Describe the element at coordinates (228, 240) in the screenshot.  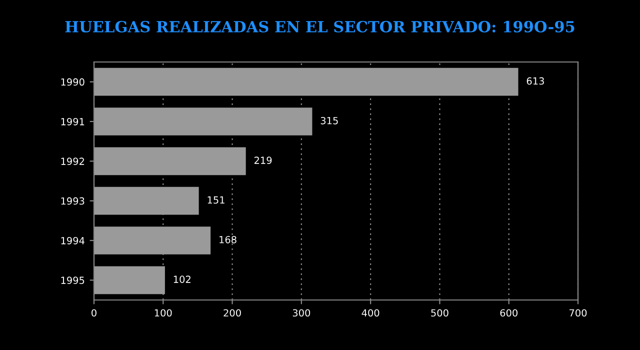
I see `data-label: 168` at that location.